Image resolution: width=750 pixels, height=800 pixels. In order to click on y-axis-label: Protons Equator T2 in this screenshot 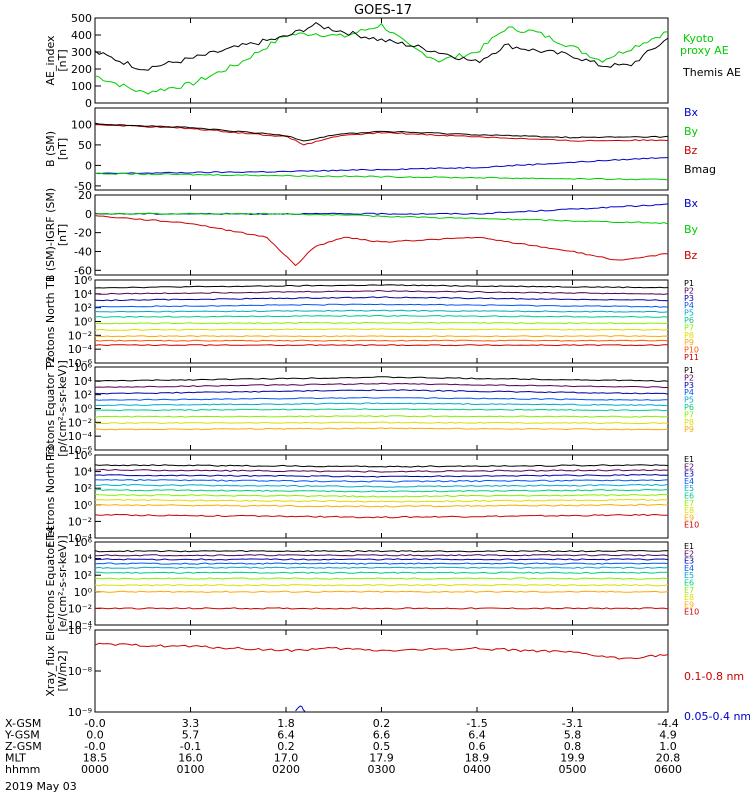, I will do `click(50, 408)`.